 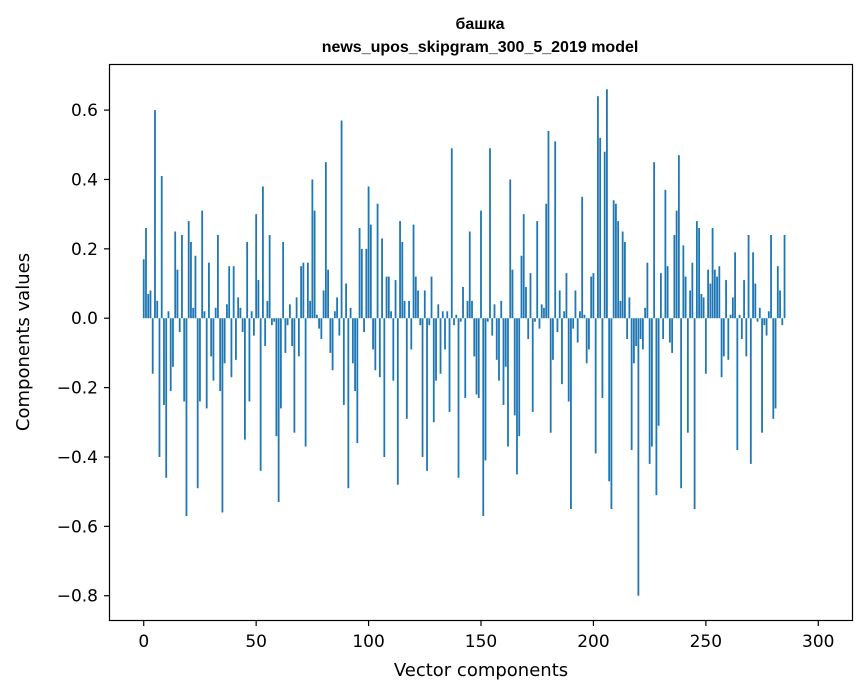 I want to click on x-tick-label: 250, so click(x=706, y=642).